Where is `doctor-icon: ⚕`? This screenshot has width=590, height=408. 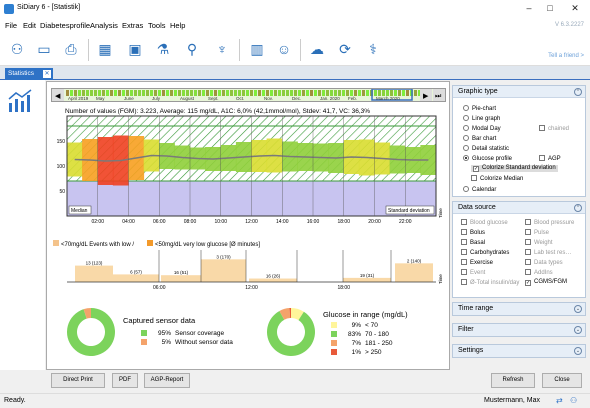
doctor-icon: ⚕ is located at coordinates (373, 49).